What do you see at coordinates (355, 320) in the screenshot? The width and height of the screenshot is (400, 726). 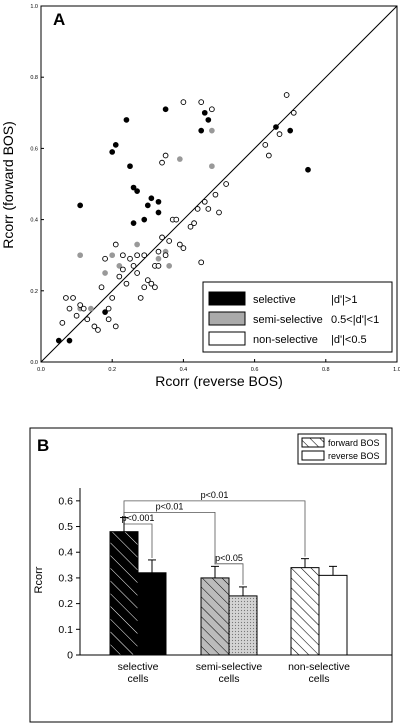 I see `legend-criterion-semi-selective: 0.5<|d'|<1` at bounding box center [355, 320].